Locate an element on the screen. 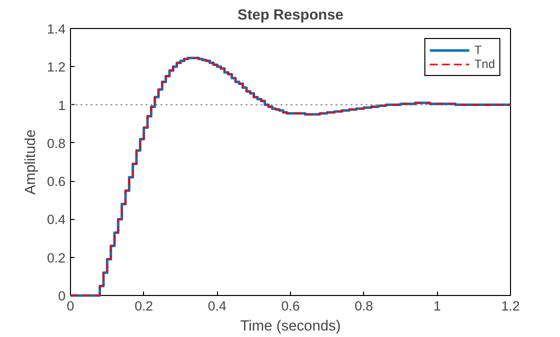 The image size is (560, 337). x-tick-label: 0.8 is located at coordinates (364, 306).